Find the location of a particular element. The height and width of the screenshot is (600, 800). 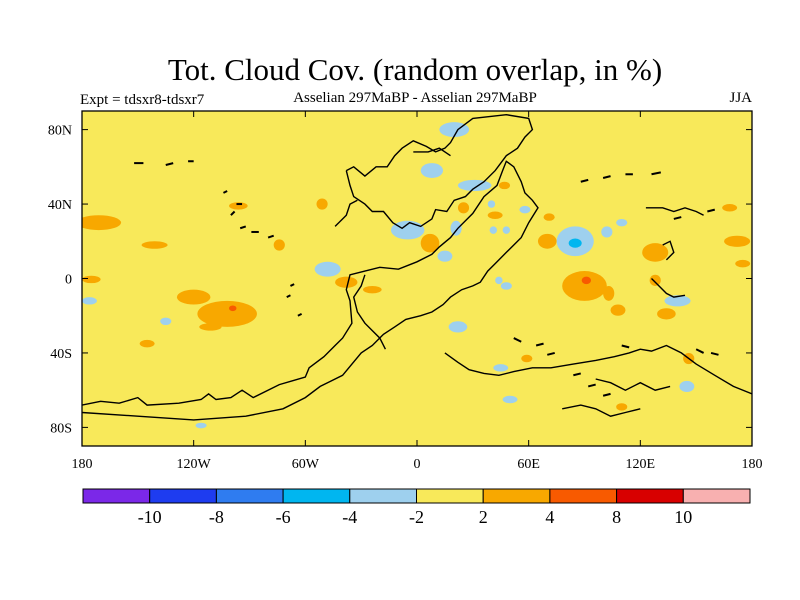

chart-title: Tot. Cloud Cov. (random overlap, in %) is located at coordinates (415, 69).